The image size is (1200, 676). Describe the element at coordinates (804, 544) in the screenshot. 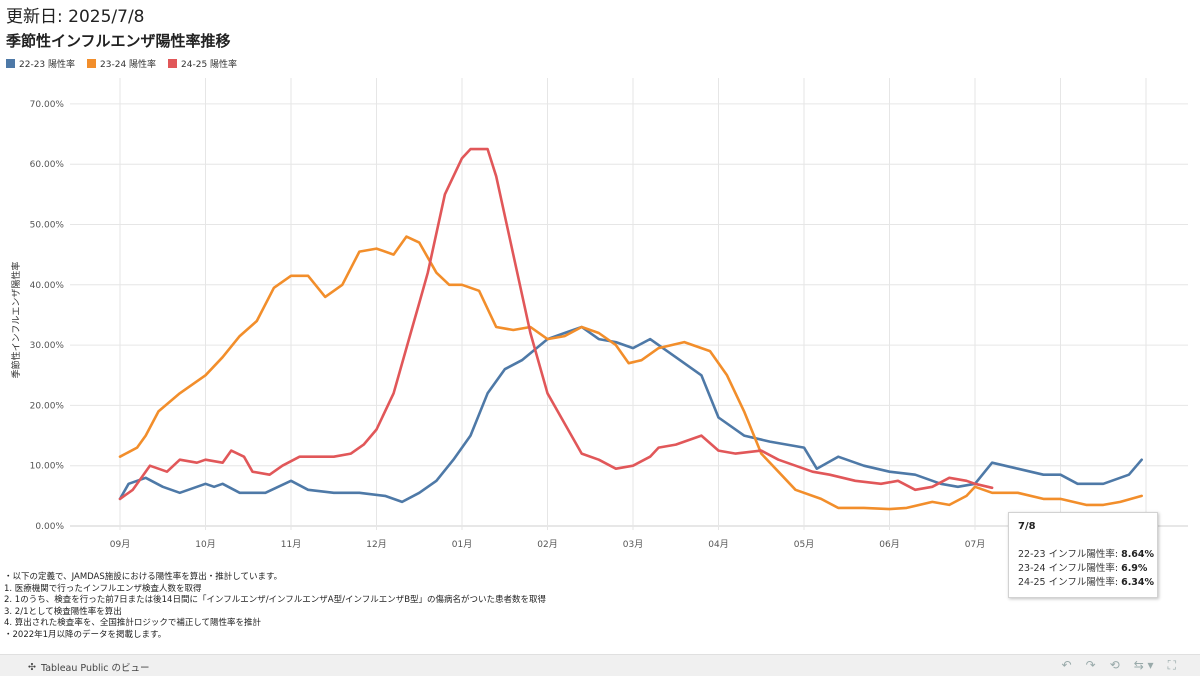

I see `x-tick-label: 05月` at that location.